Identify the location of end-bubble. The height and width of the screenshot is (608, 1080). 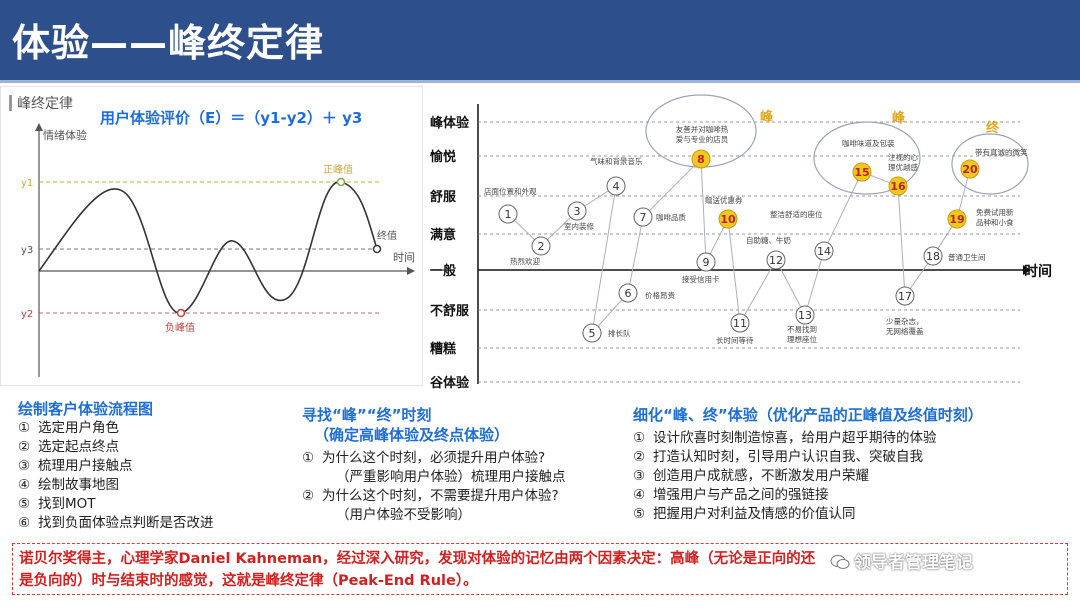
(990, 164).